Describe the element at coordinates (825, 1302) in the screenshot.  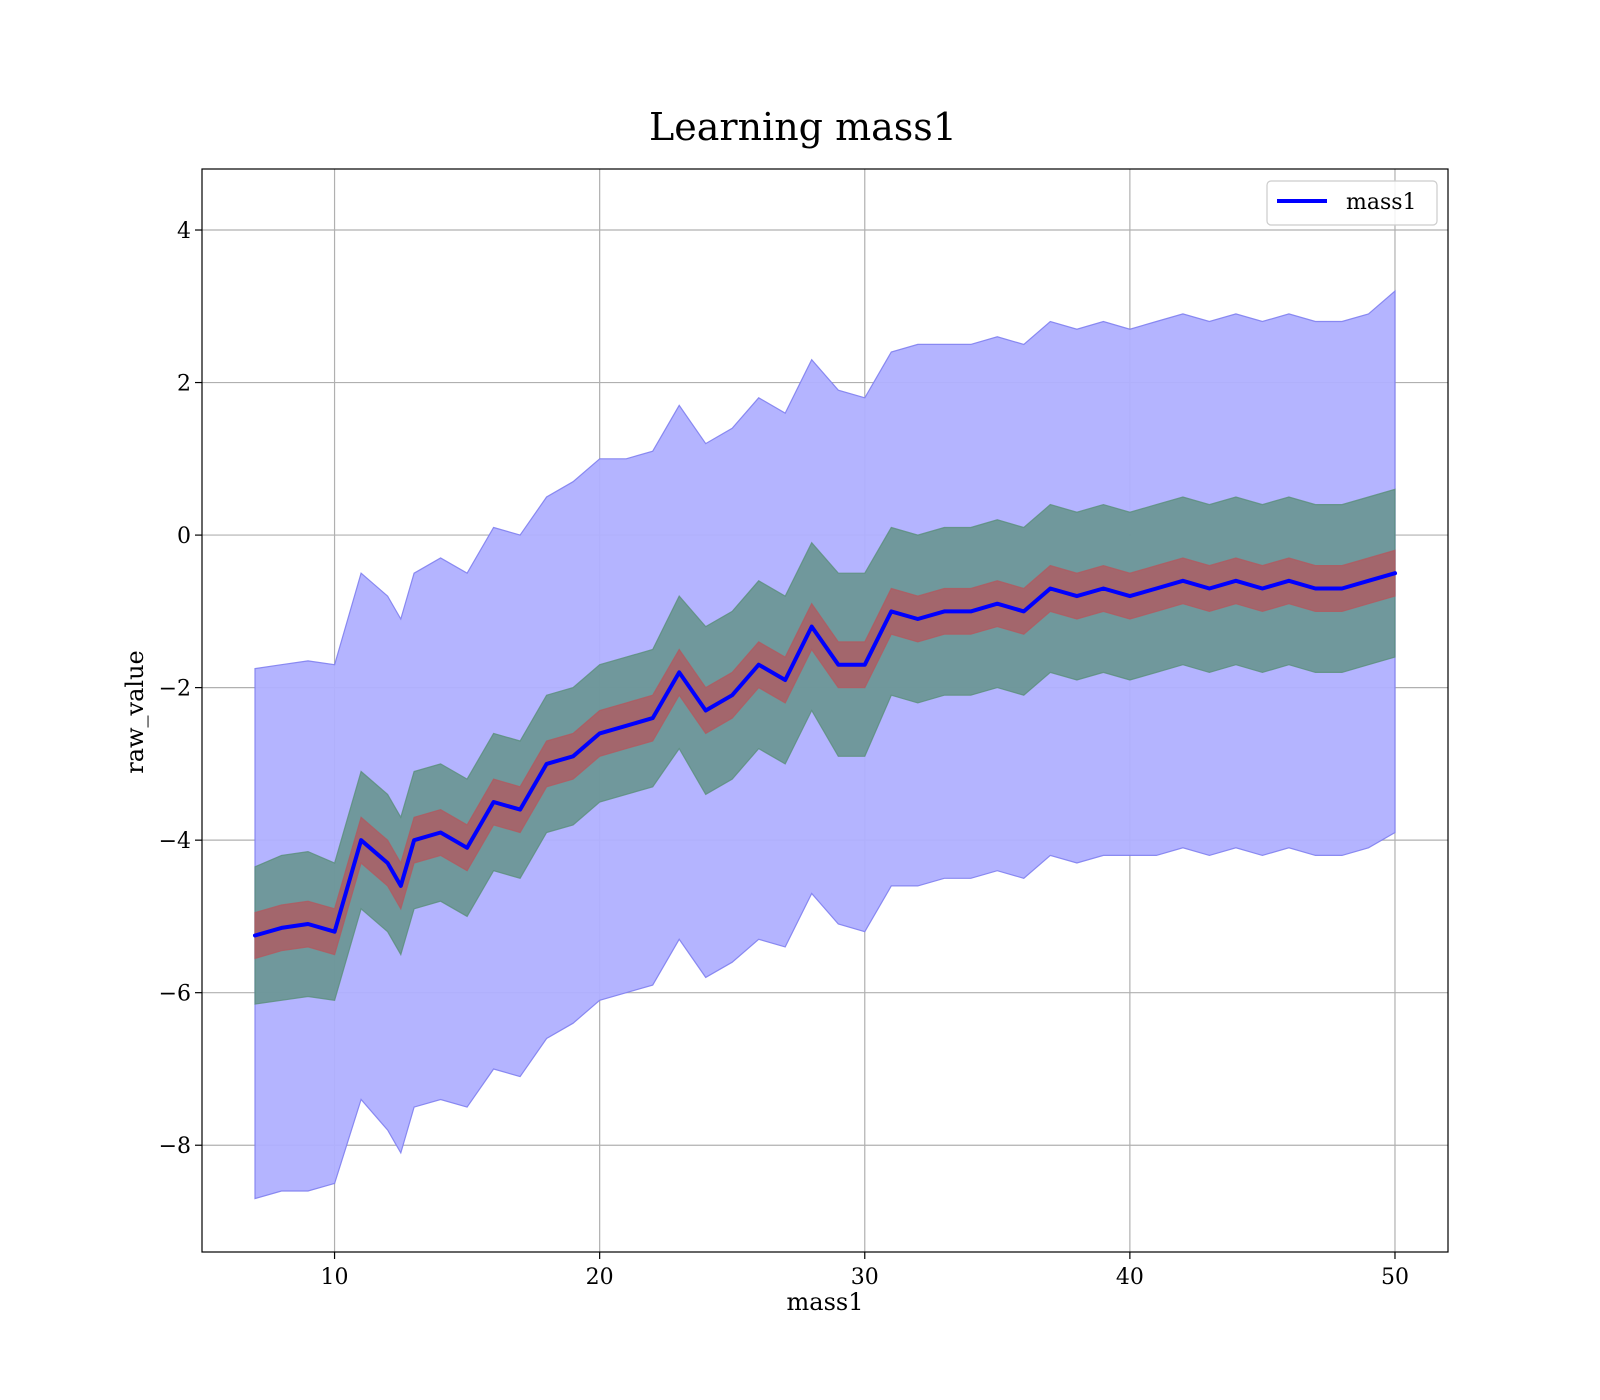
I see `x-axis-label: mass1` at that location.